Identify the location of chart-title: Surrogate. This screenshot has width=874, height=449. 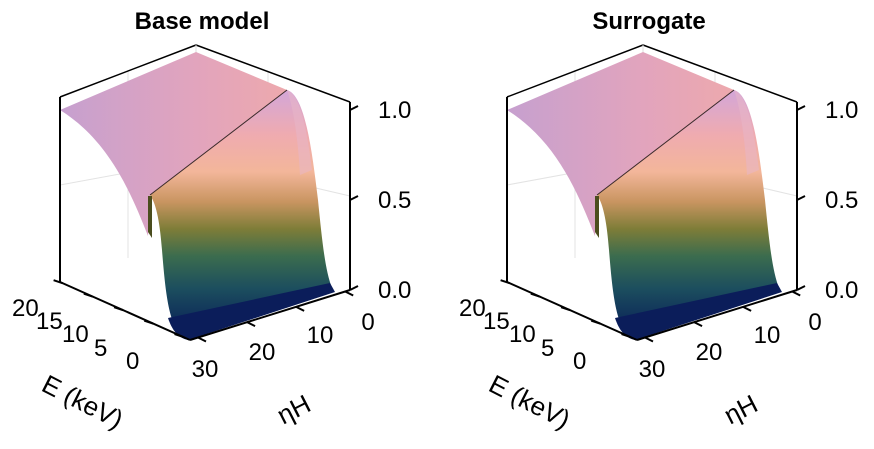
(648, 21).